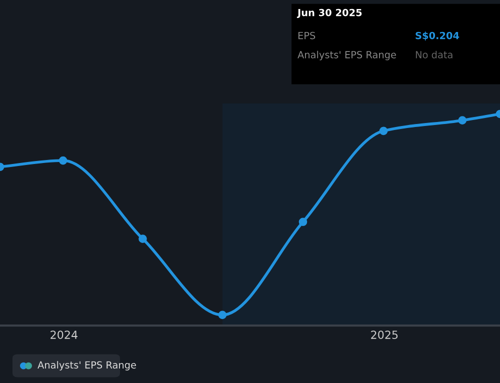 The image size is (500, 383). What do you see at coordinates (434, 54) in the screenshot?
I see `text: No data` at bounding box center [434, 54].